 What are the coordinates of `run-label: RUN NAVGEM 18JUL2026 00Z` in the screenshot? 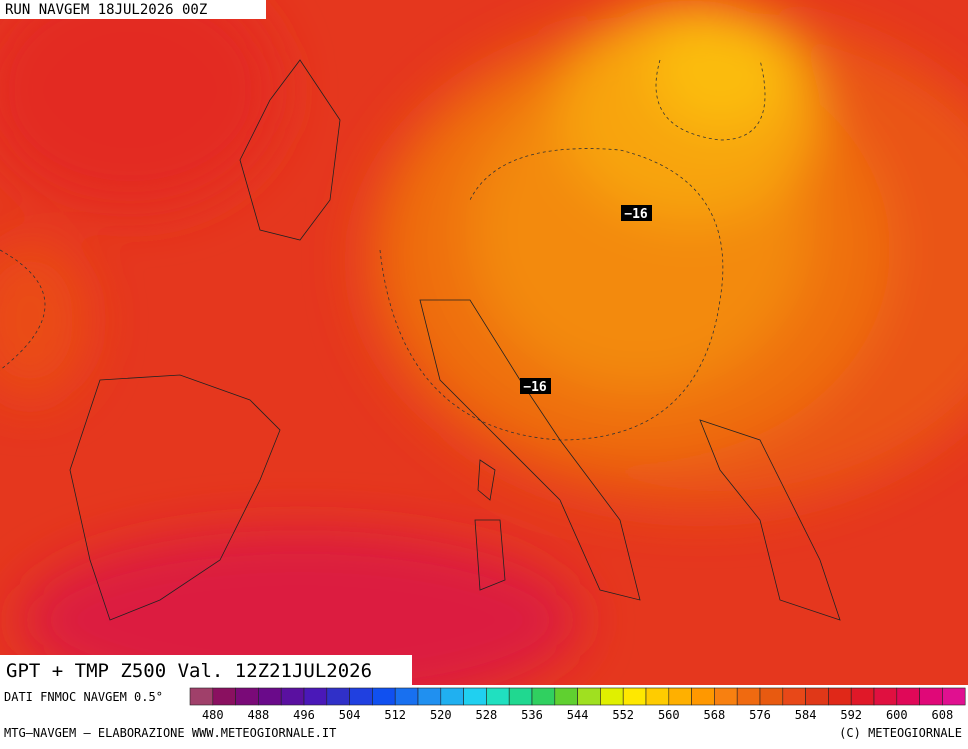 It's located at (106, 10).